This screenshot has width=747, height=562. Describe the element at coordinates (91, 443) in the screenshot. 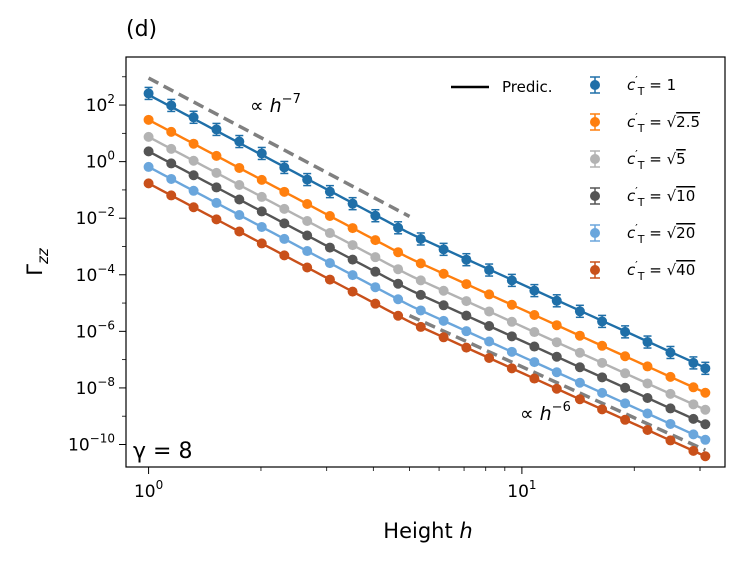

I see `y-tick-label: 10−10` at that location.